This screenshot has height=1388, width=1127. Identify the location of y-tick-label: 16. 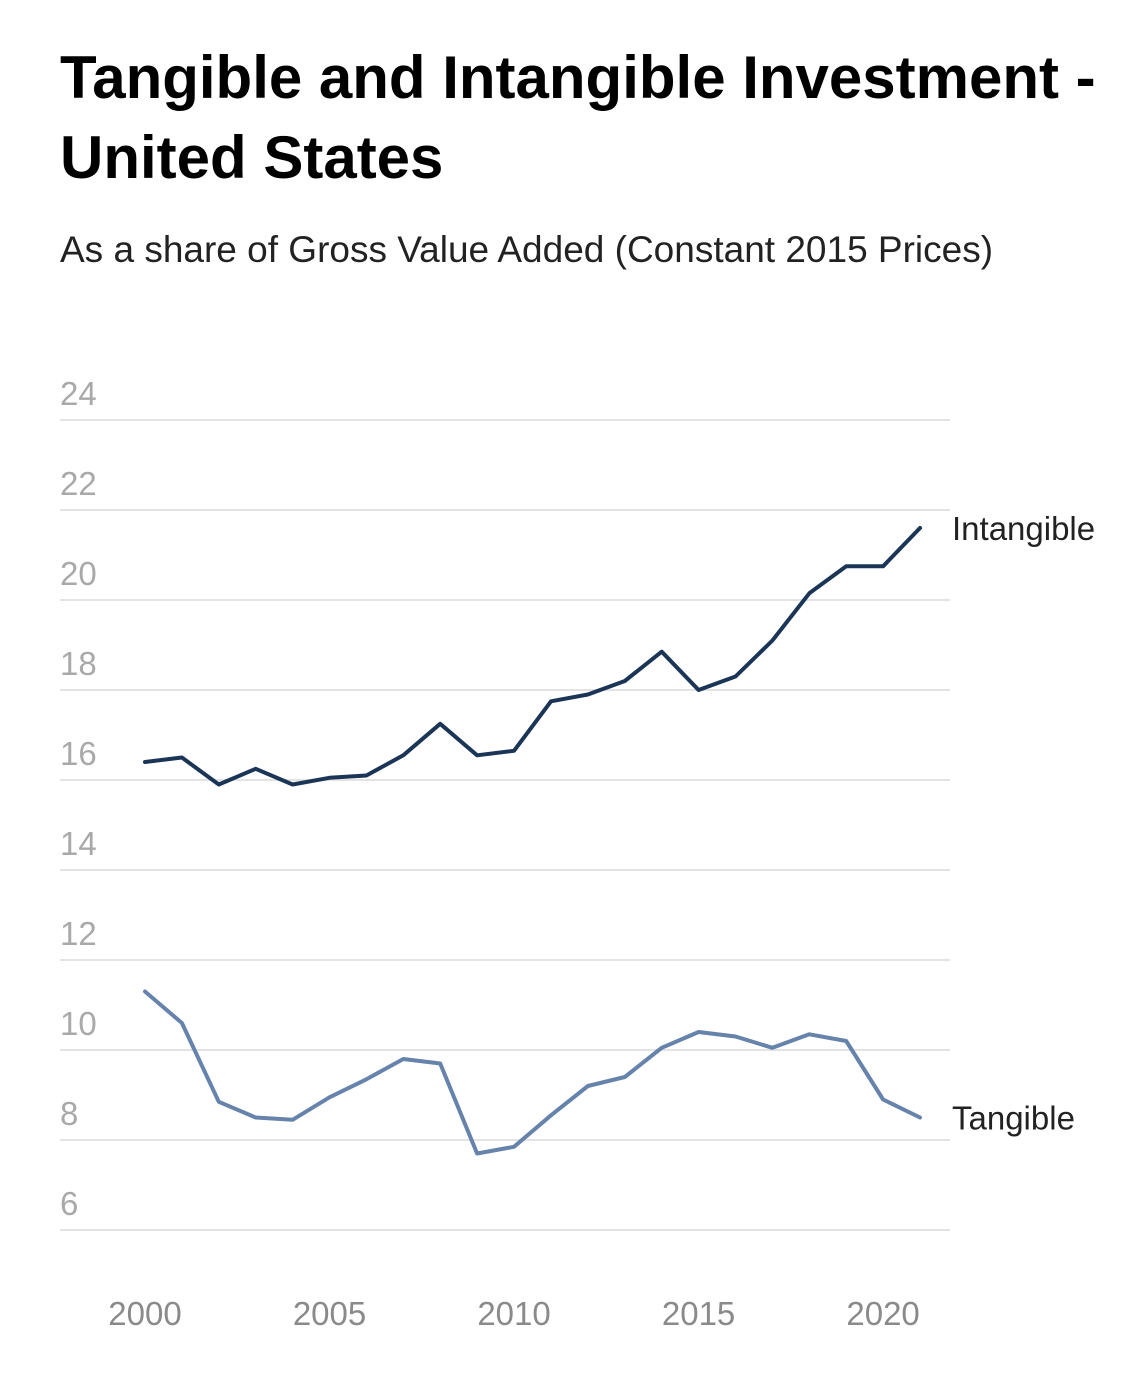
(78, 753).